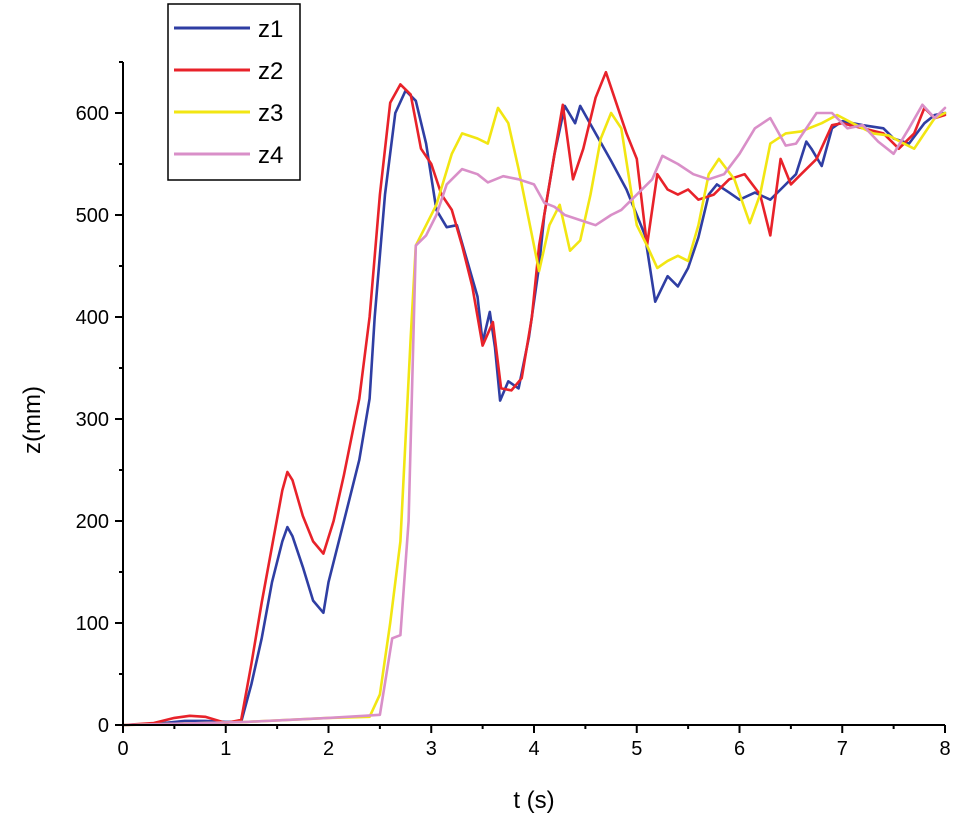 The width and height of the screenshot is (955, 821). Describe the element at coordinates (842, 749) in the screenshot. I see `x-tick-label: 7` at that location.